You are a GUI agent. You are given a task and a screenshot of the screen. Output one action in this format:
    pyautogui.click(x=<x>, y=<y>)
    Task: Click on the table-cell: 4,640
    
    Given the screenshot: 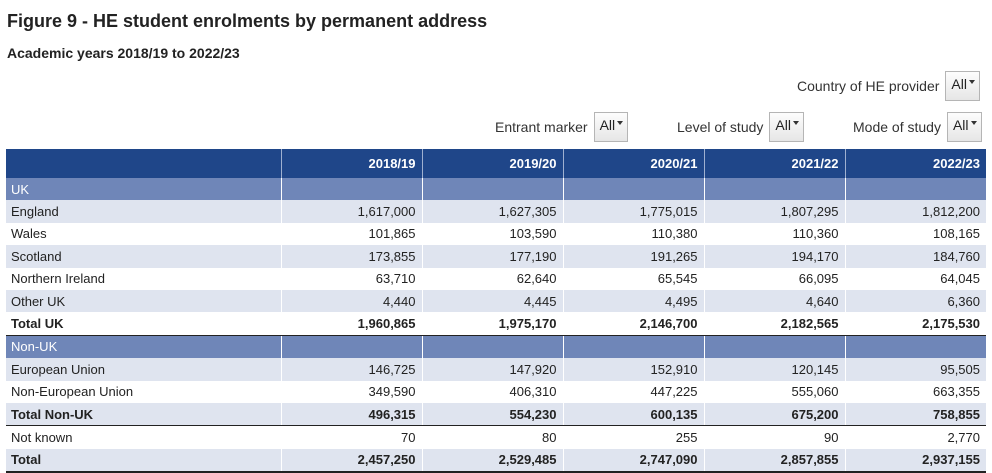 What is the action you would take?
    pyautogui.click(x=775, y=301)
    